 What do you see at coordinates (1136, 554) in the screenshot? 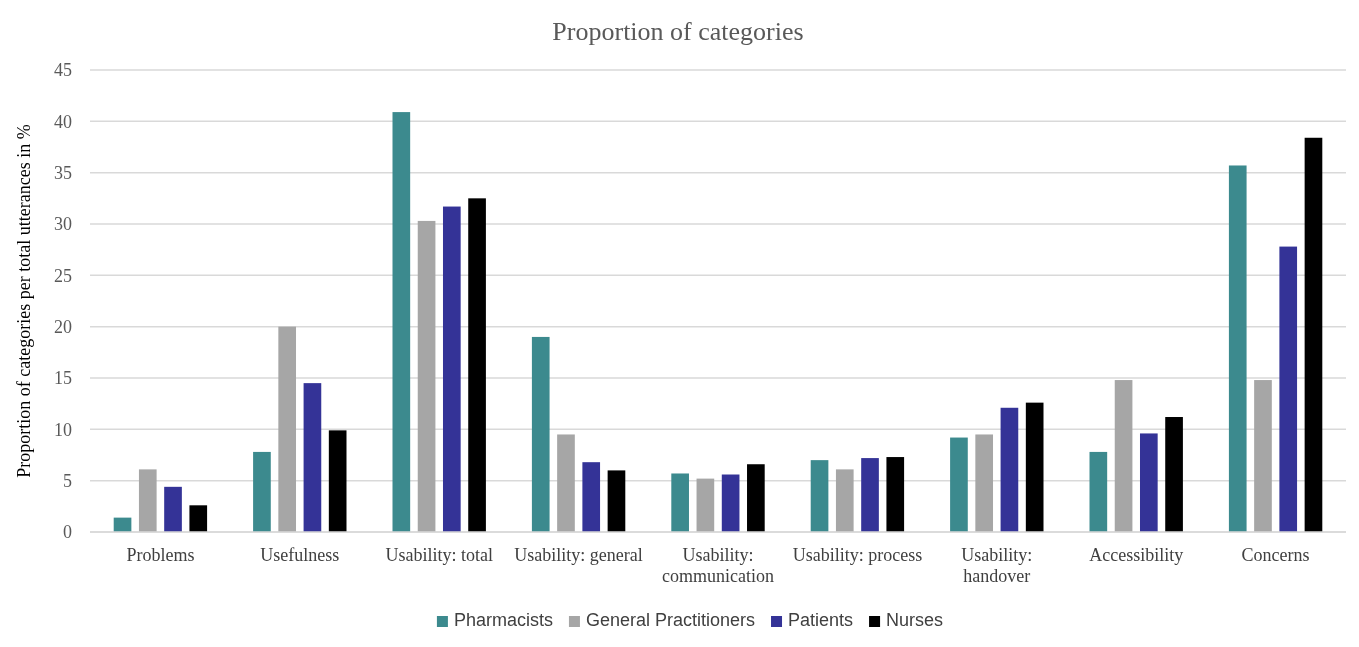
I see `x-tick-label: Accessibility` at bounding box center [1136, 554].